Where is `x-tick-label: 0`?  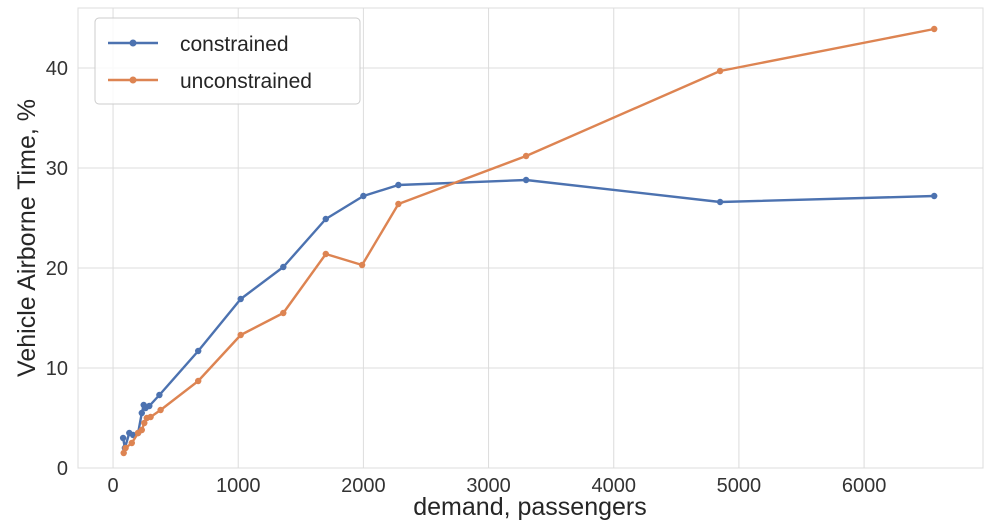 x-tick-label: 0 is located at coordinates (112, 486).